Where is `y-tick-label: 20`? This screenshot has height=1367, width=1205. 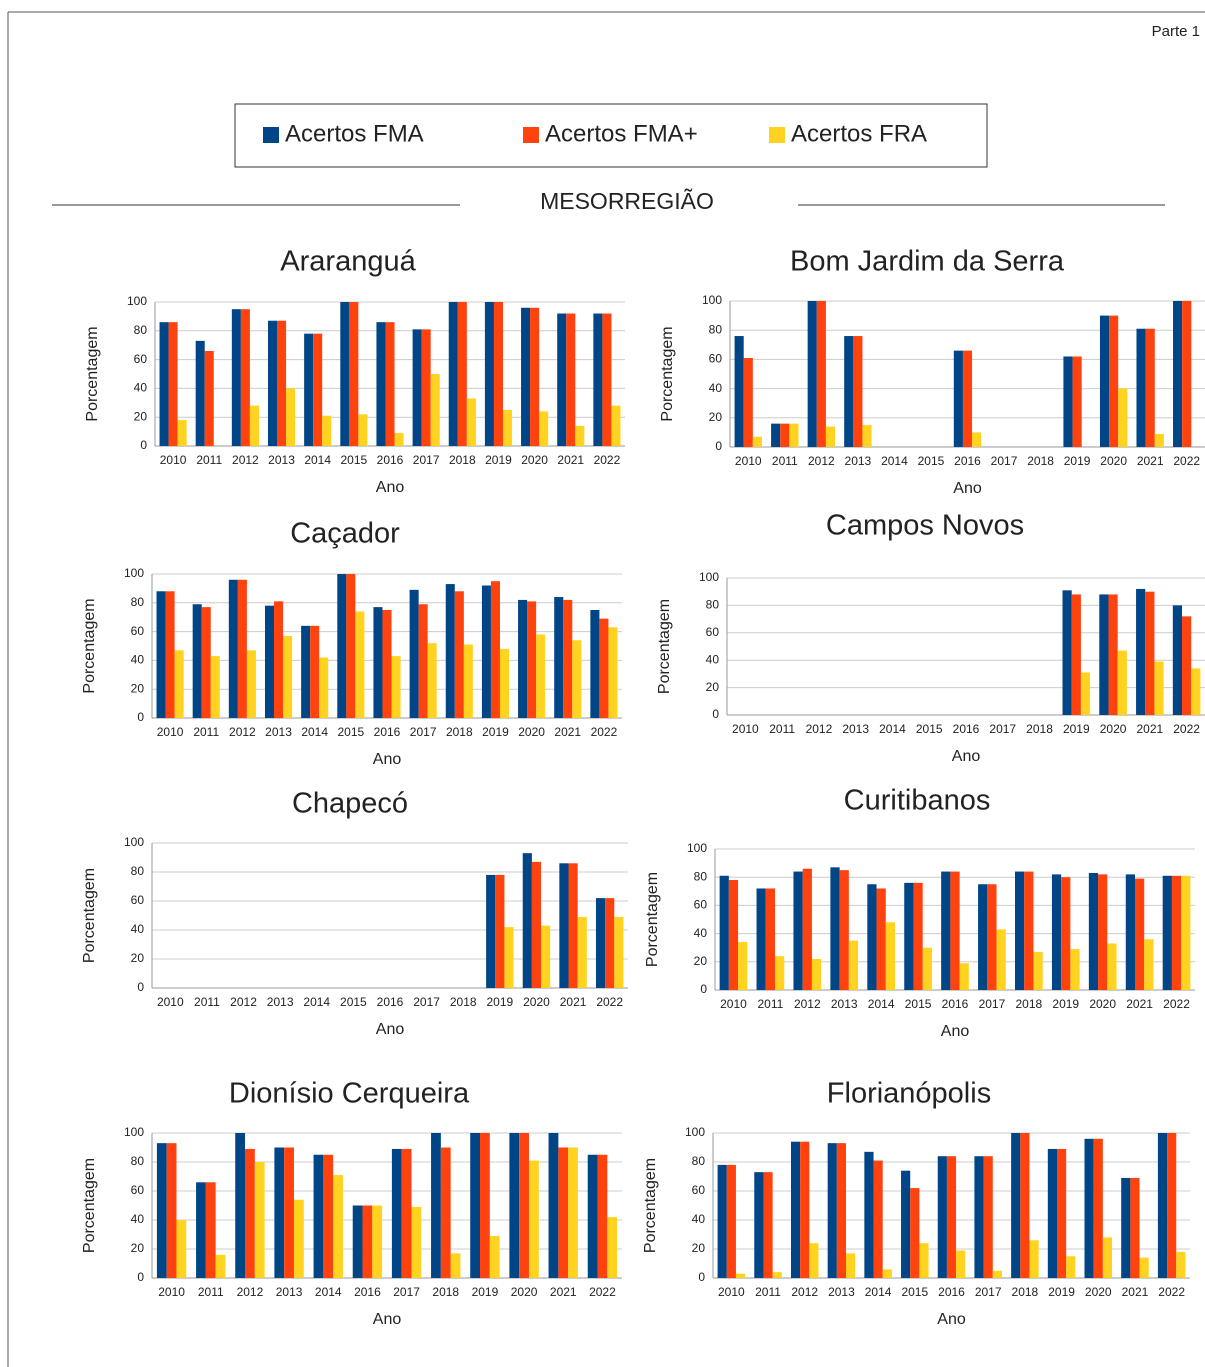
y-tick-label: 20 is located at coordinates (713, 687).